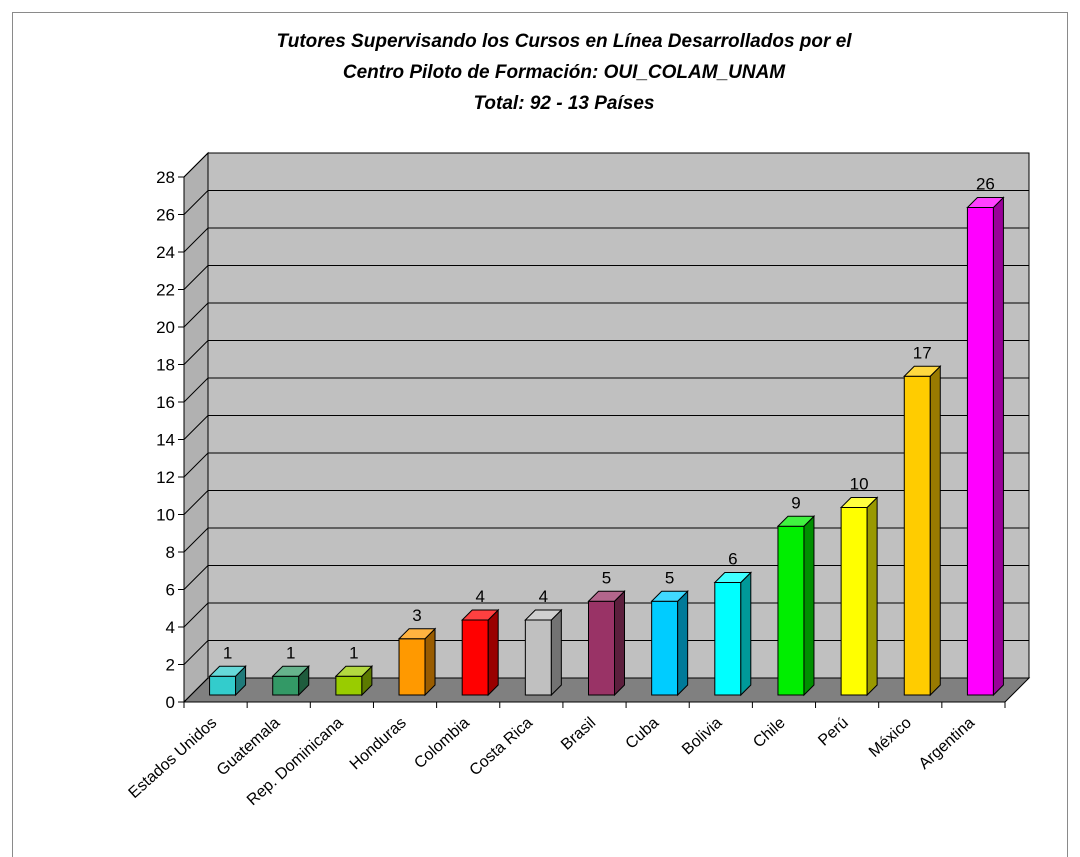 This screenshot has width=1080, height=857. Describe the element at coordinates (442, 743) in the screenshot. I see `category-label: Colombia` at that location.